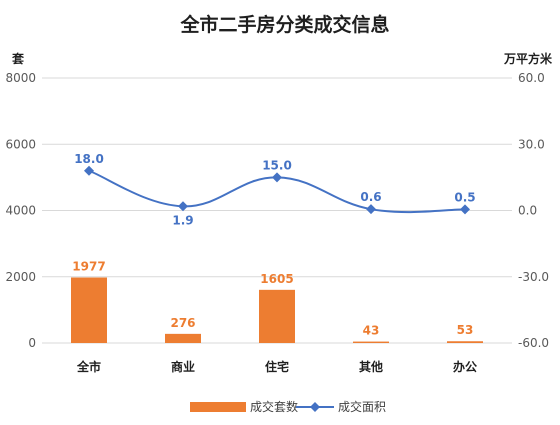 Image resolution: width=560 pixels, height=425 pixels. What do you see at coordinates (315, 407) in the screenshot?
I see `legend-marker-line` at bounding box center [315, 407].